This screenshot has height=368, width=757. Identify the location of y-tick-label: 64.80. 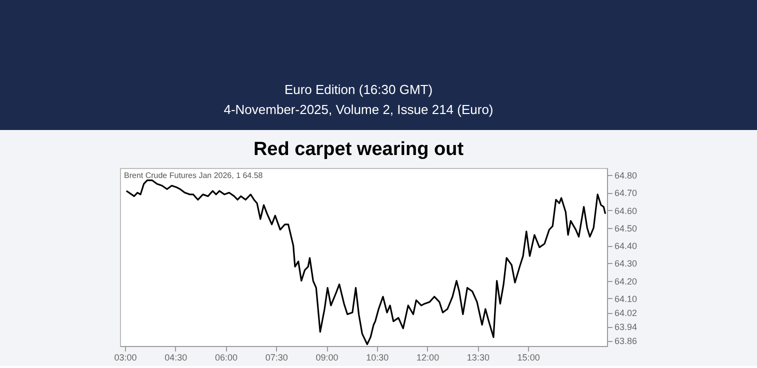
(626, 175).